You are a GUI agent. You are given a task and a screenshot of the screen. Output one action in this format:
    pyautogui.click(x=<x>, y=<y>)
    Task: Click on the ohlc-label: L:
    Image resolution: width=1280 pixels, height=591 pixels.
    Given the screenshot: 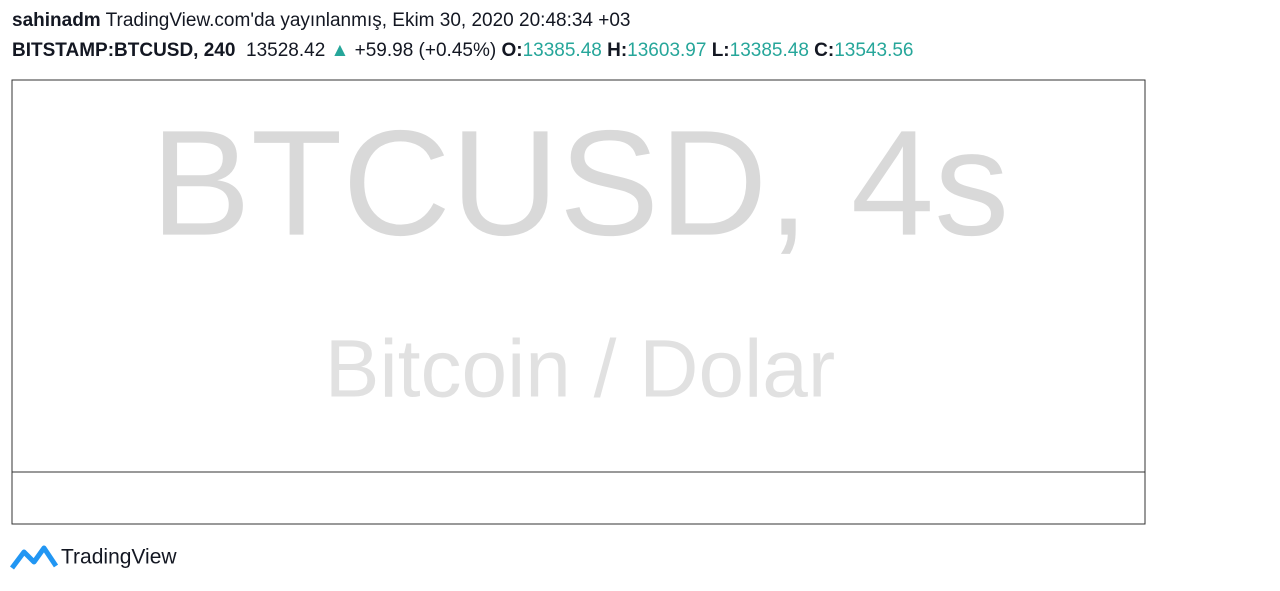 What is the action you would take?
    pyautogui.click(x=720, y=50)
    